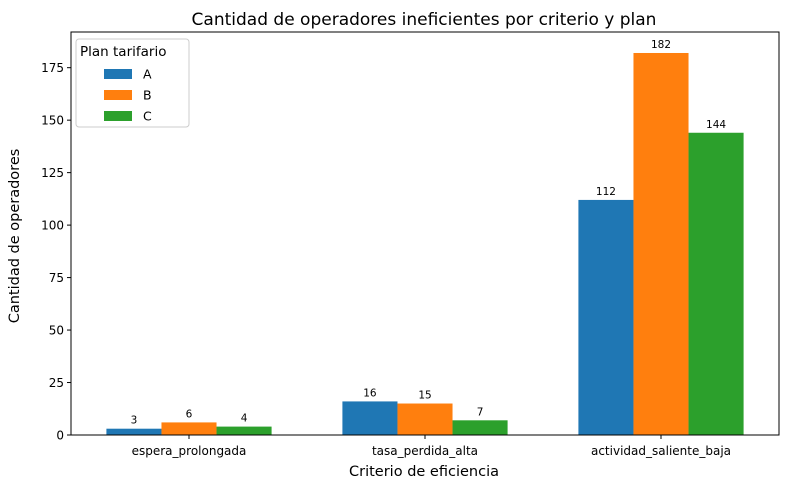 This screenshot has width=790, height=490. I want to click on bar-C-espera_prolongada, so click(244, 430).